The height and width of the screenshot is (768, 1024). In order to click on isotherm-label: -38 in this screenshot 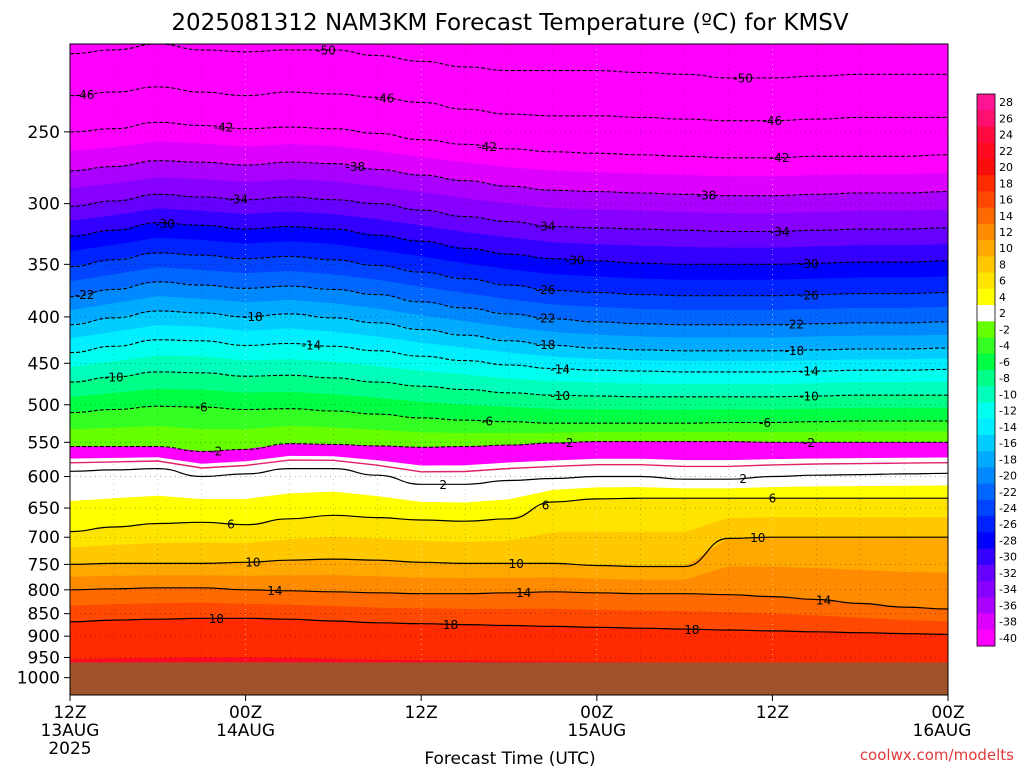, I will do `click(707, 196)`.